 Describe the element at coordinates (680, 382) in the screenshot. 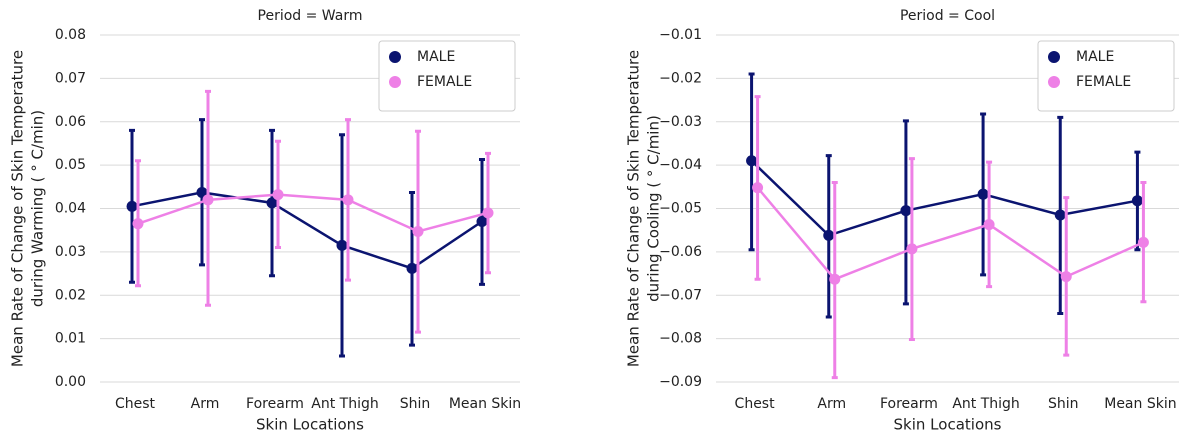

I see `y-tick-label: −0.09` at that location.